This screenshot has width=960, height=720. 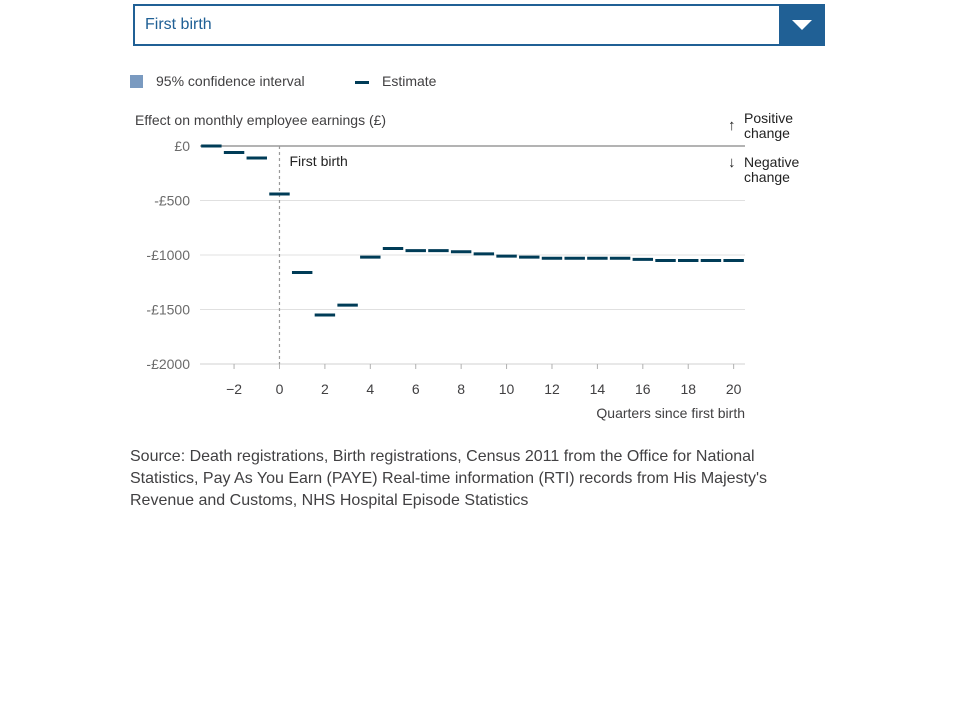 I want to click on x-tick-label: 2, so click(x=325, y=389).